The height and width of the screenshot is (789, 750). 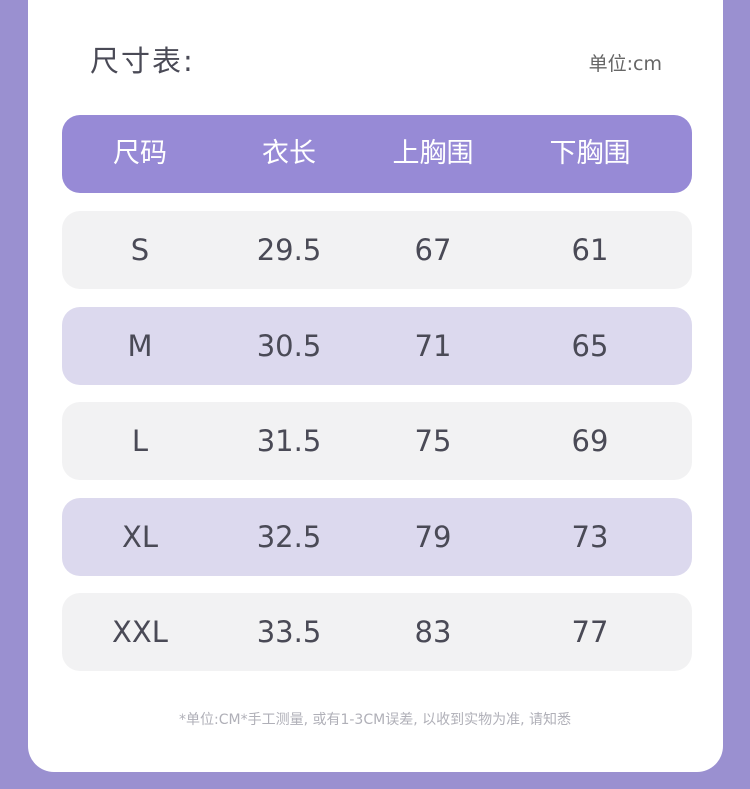 What do you see at coordinates (590, 632) in the screenshot?
I see `cell-under-bust: 77` at bounding box center [590, 632].